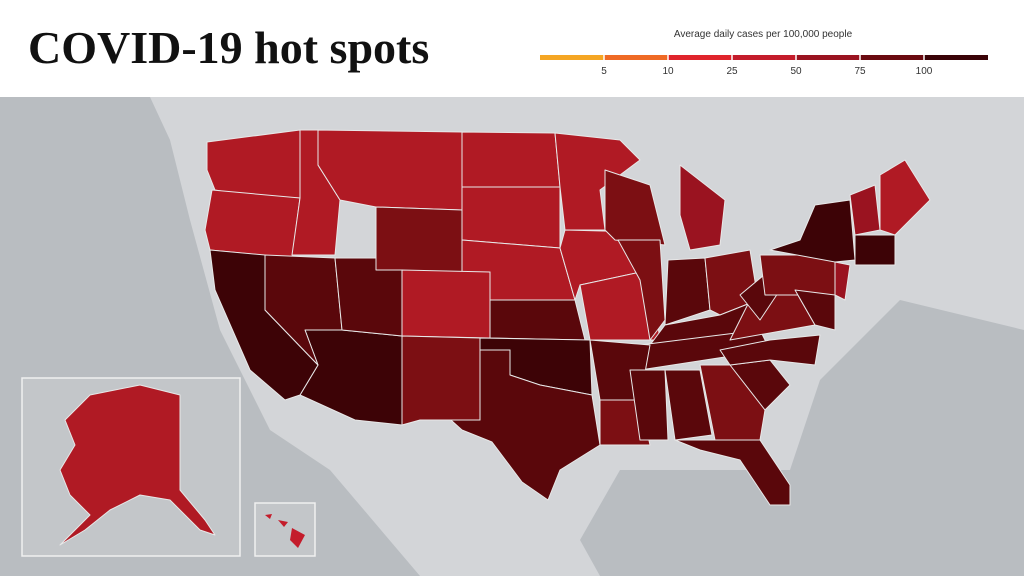 The image size is (1024, 576). I want to click on legend-tick-label: 10, so click(668, 71).